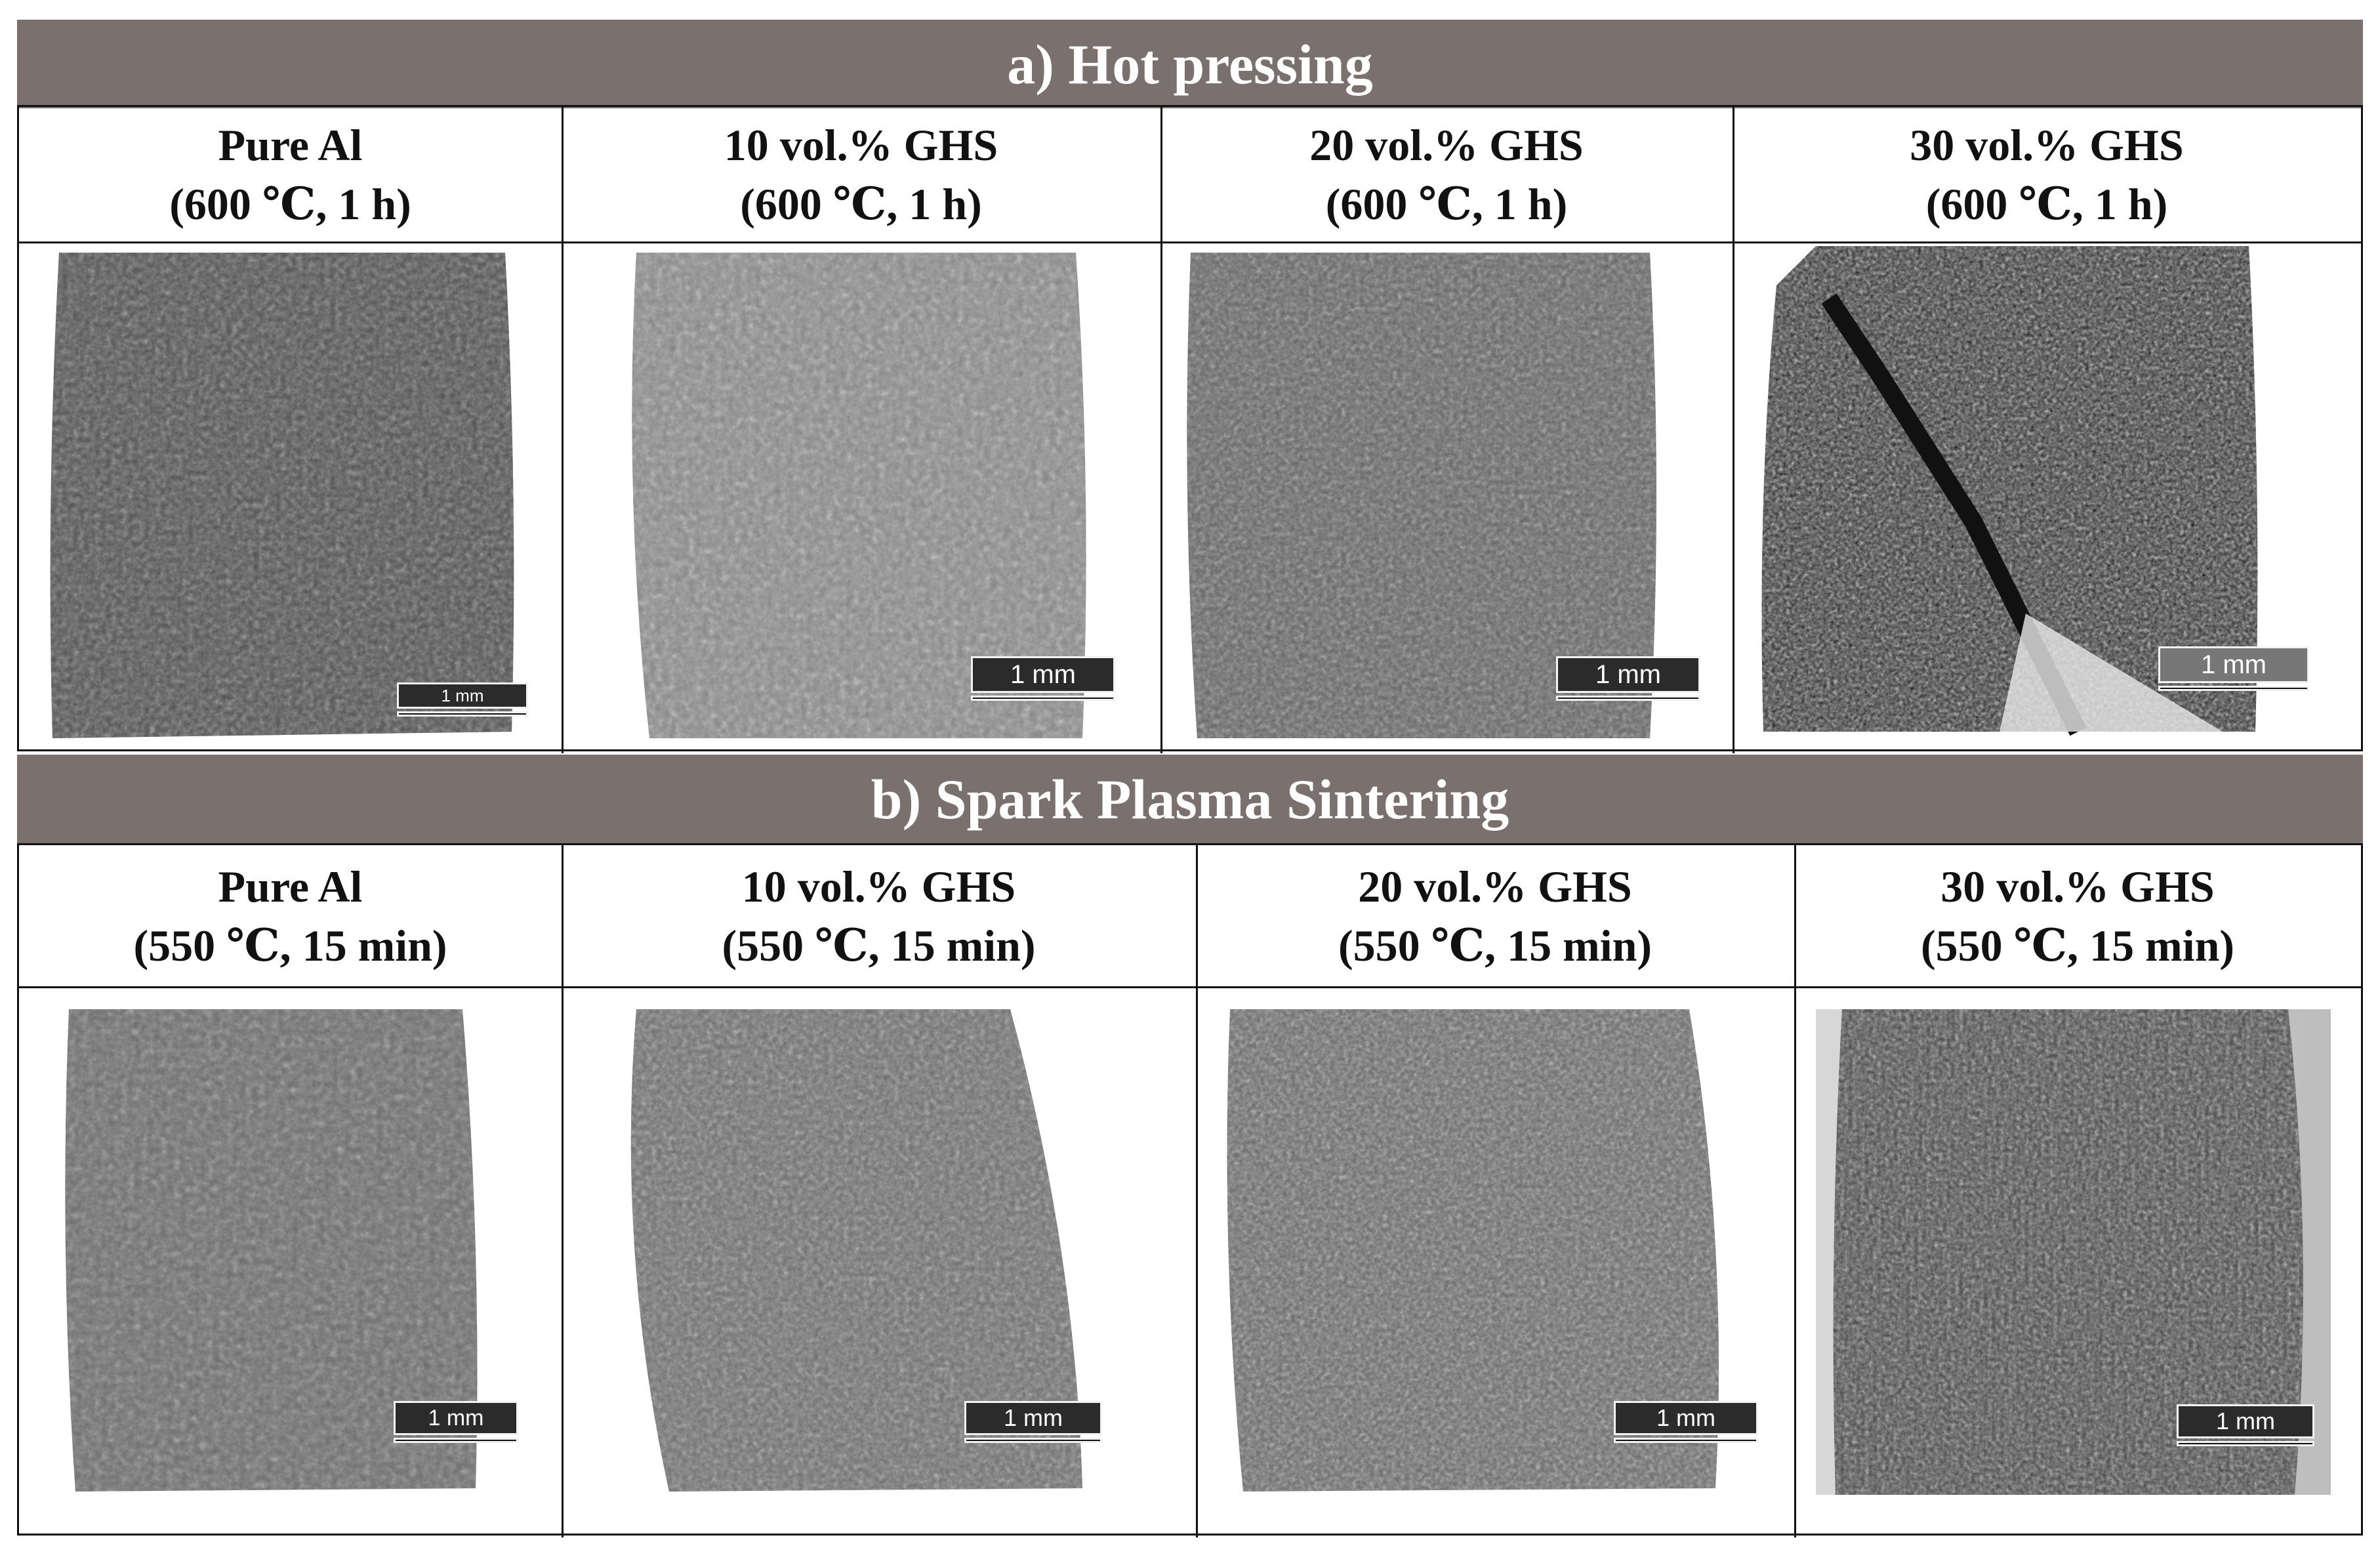 This screenshot has width=2380, height=1546. Describe the element at coordinates (1190, 64) in the screenshot. I see `section-a-title: a) Hot pressing` at that location.